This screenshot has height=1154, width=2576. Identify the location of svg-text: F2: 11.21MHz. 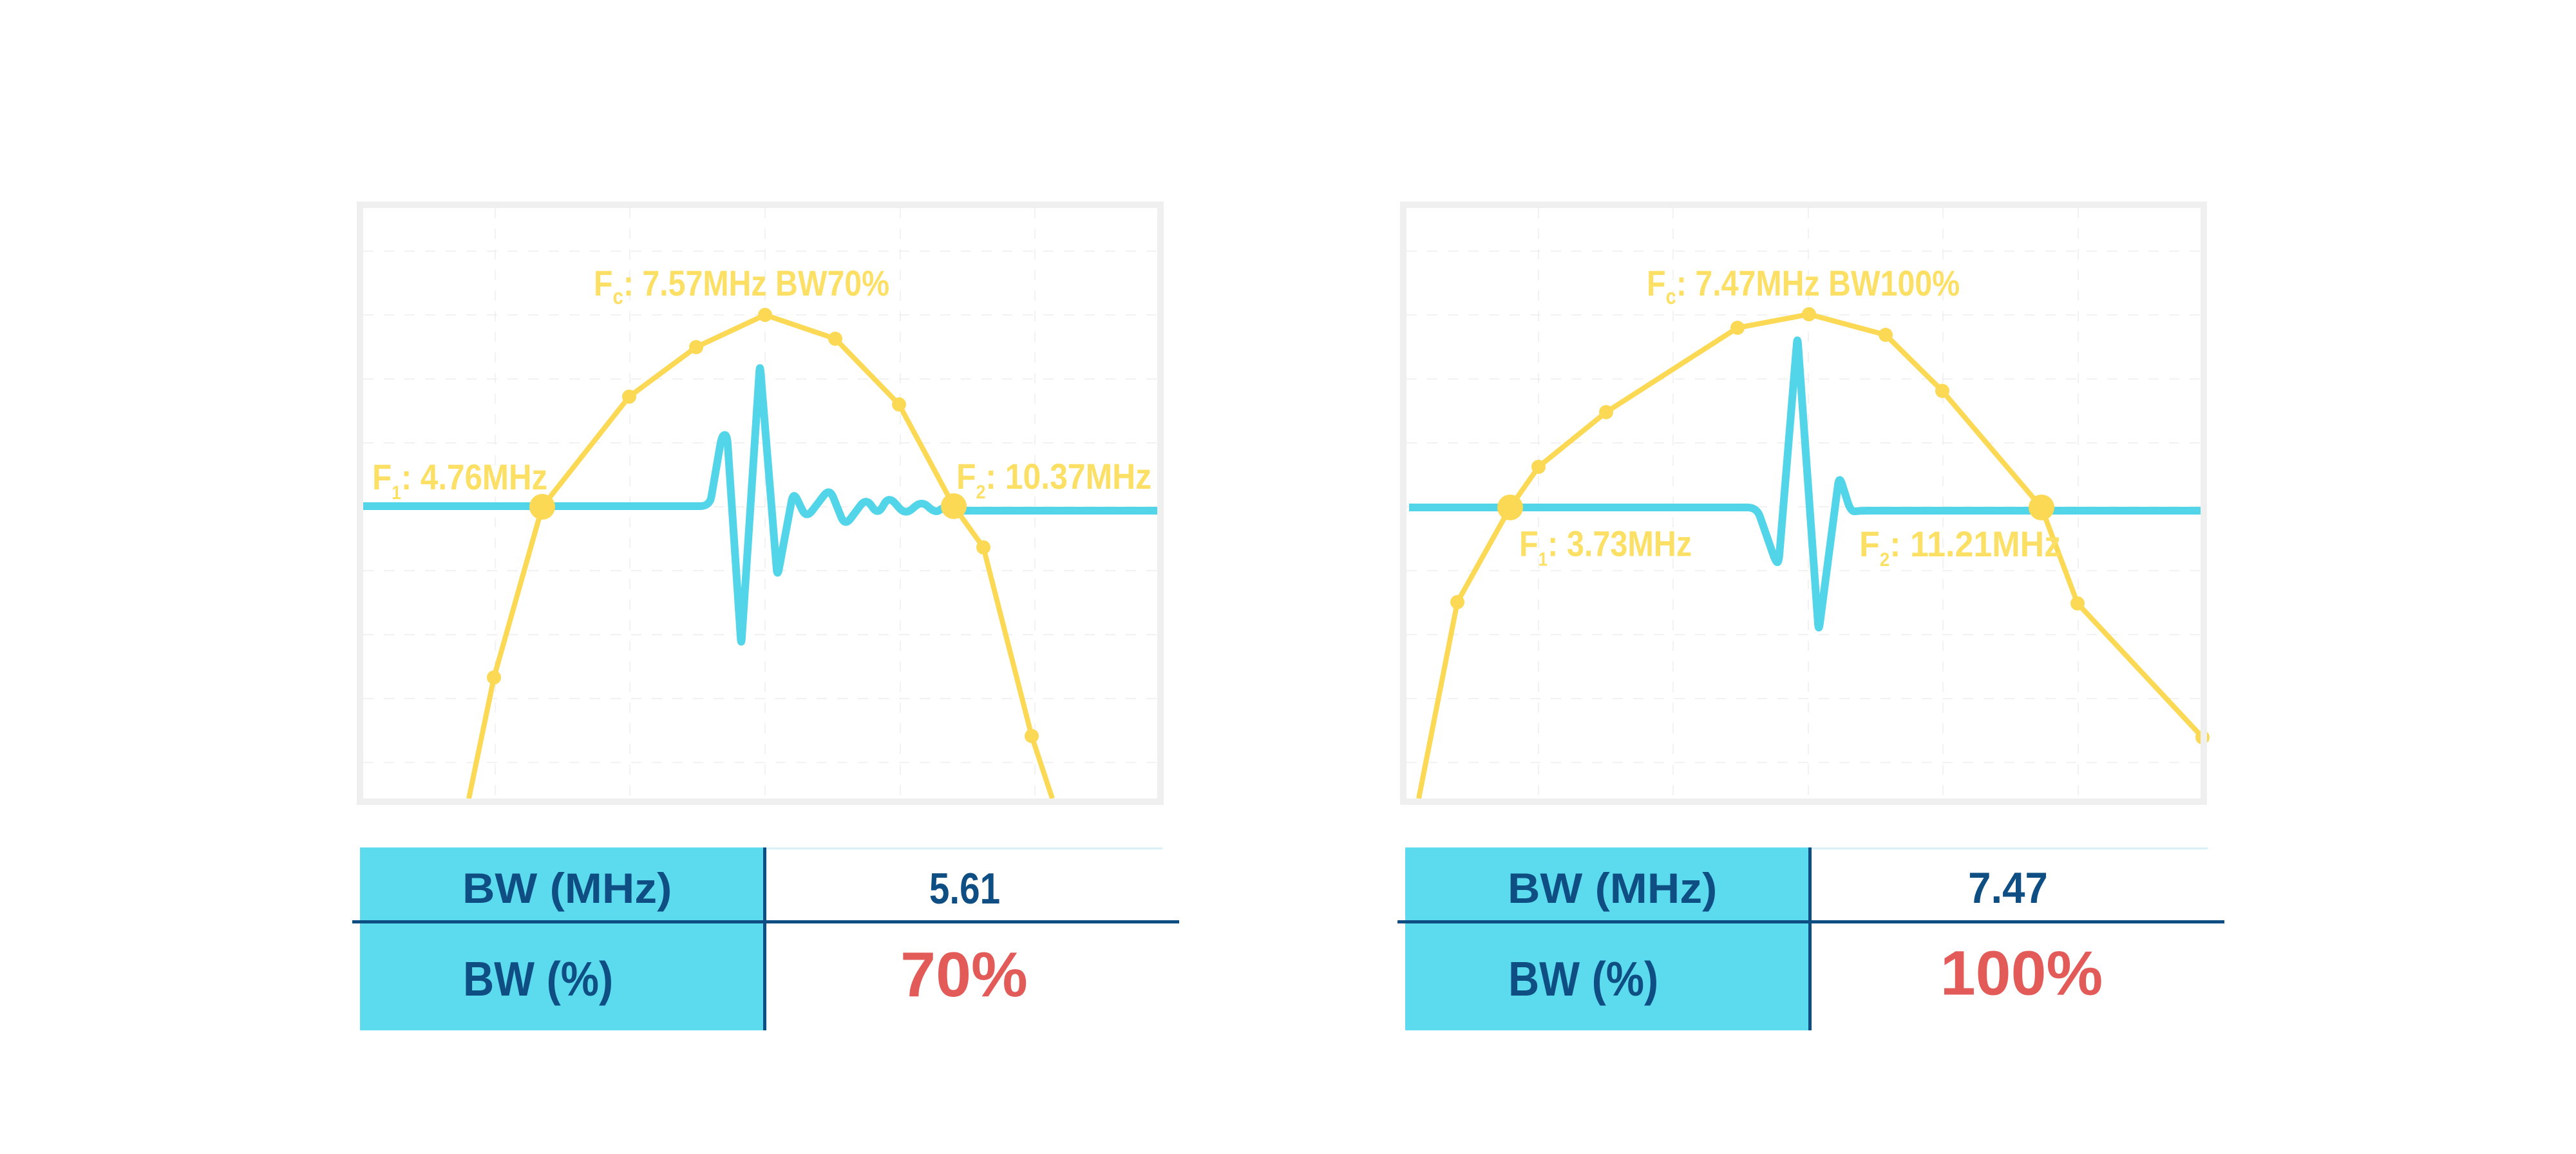
(1960, 547).